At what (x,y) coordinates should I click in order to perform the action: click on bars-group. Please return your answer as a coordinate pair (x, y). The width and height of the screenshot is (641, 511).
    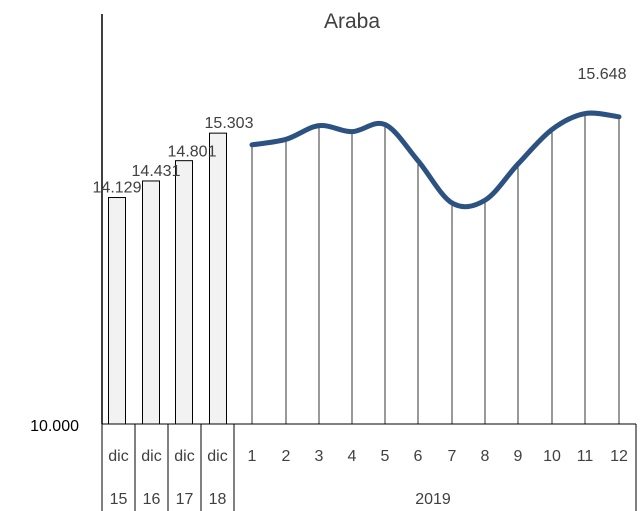
    Looking at the image, I should click on (167, 278).